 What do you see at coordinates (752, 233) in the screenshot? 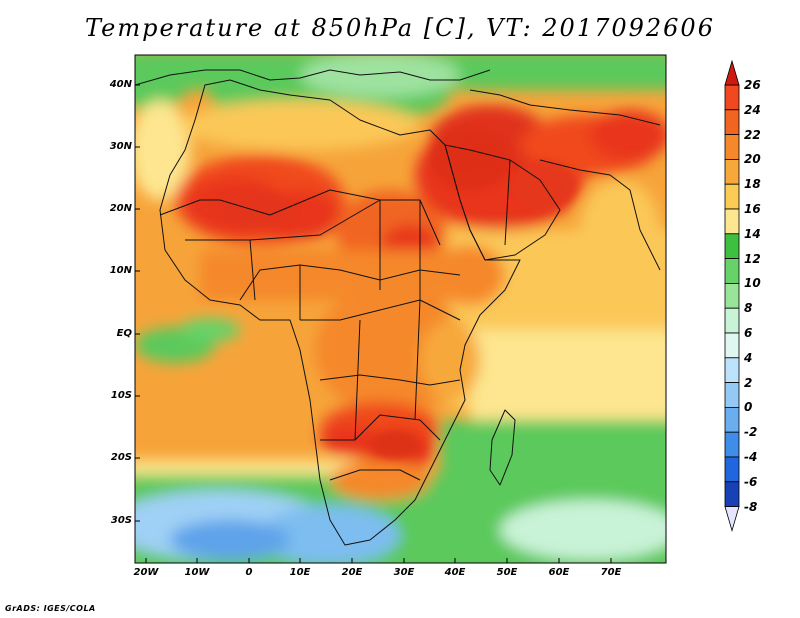
I see `colorbar-label: 14` at bounding box center [752, 233].